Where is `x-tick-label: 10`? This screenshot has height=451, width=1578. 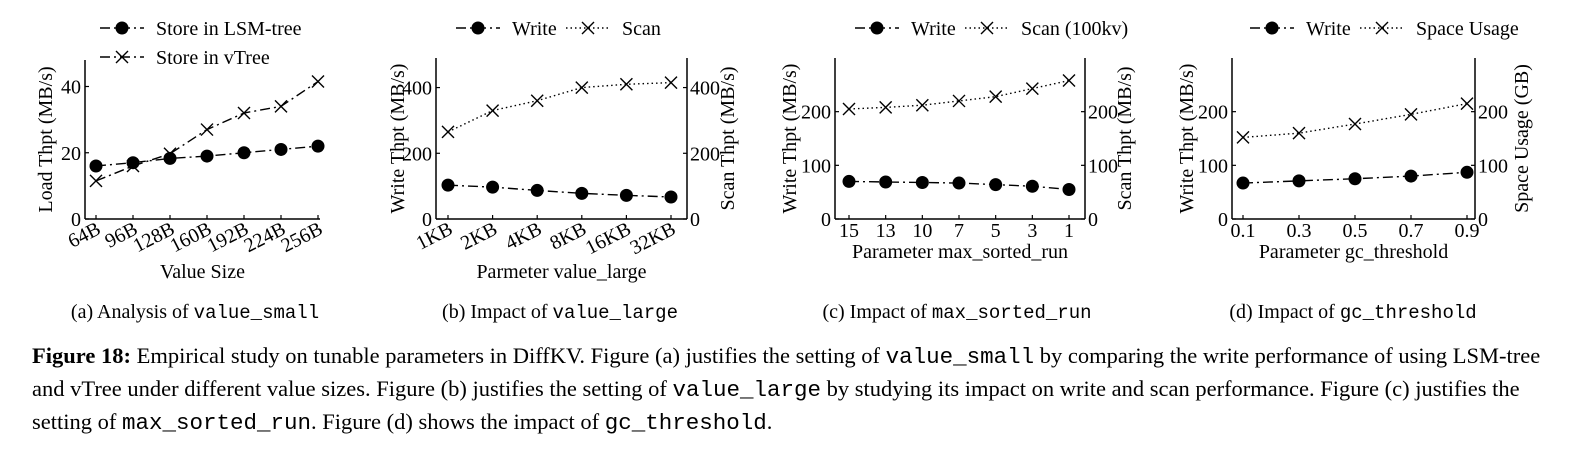 x-tick-label: 10 is located at coordinates (922, 231).